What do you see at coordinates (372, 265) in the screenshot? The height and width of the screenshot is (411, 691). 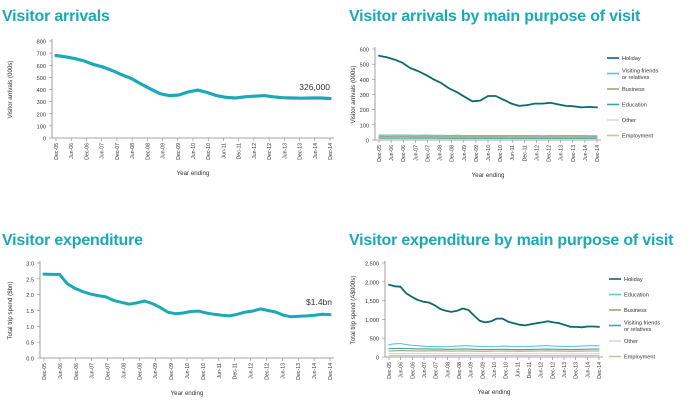 I see `y-tick-label: 2,500` at bounding box center [372, 265].